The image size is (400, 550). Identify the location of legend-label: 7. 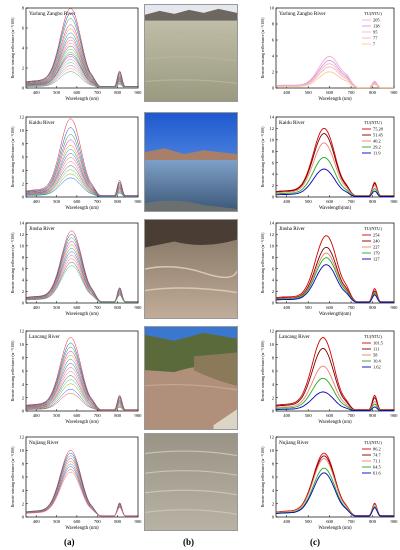
(374, 44).